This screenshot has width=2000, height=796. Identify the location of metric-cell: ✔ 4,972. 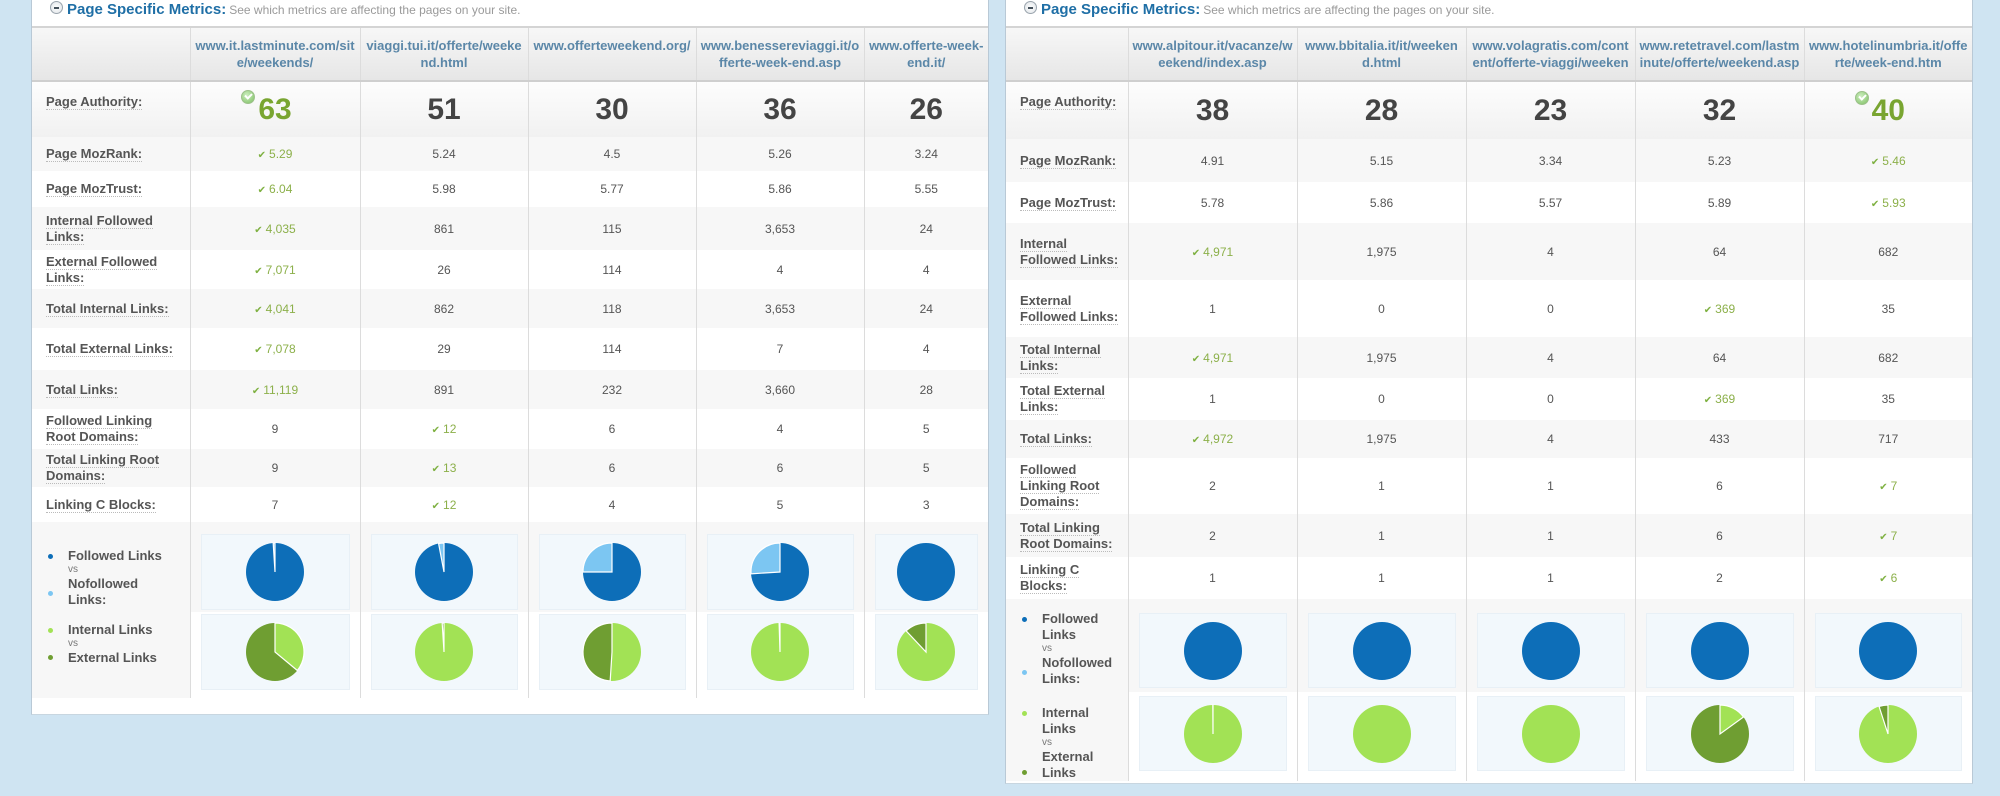
(1213, 439).